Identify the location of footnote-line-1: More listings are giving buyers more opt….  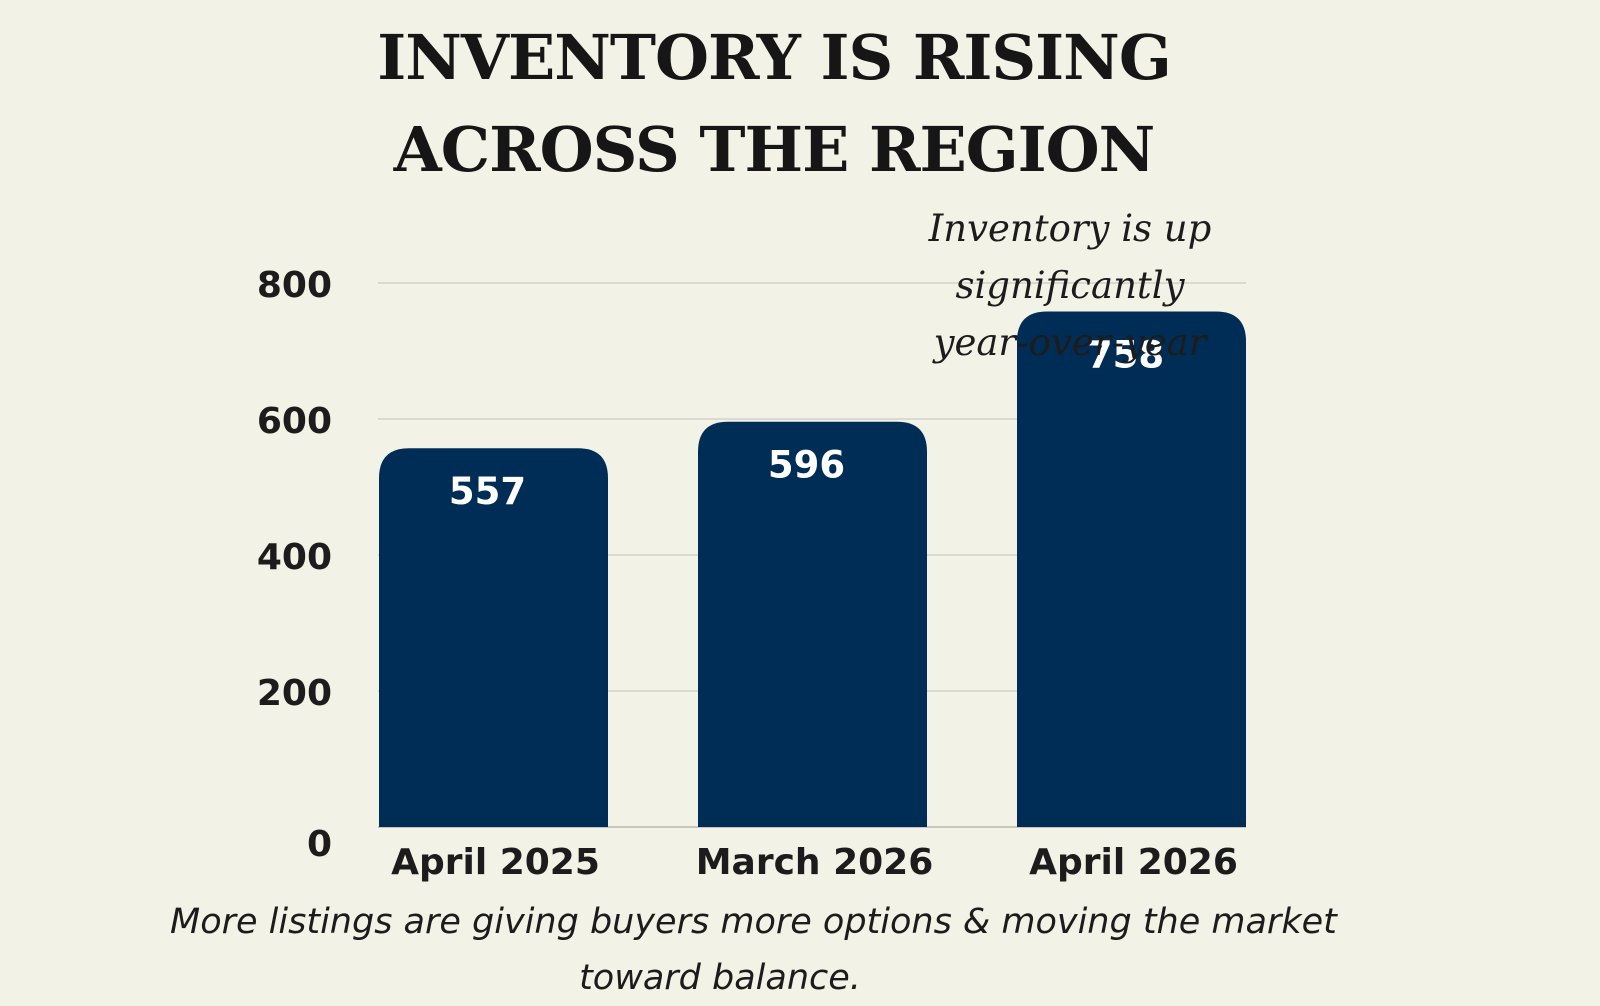
(753, 922).